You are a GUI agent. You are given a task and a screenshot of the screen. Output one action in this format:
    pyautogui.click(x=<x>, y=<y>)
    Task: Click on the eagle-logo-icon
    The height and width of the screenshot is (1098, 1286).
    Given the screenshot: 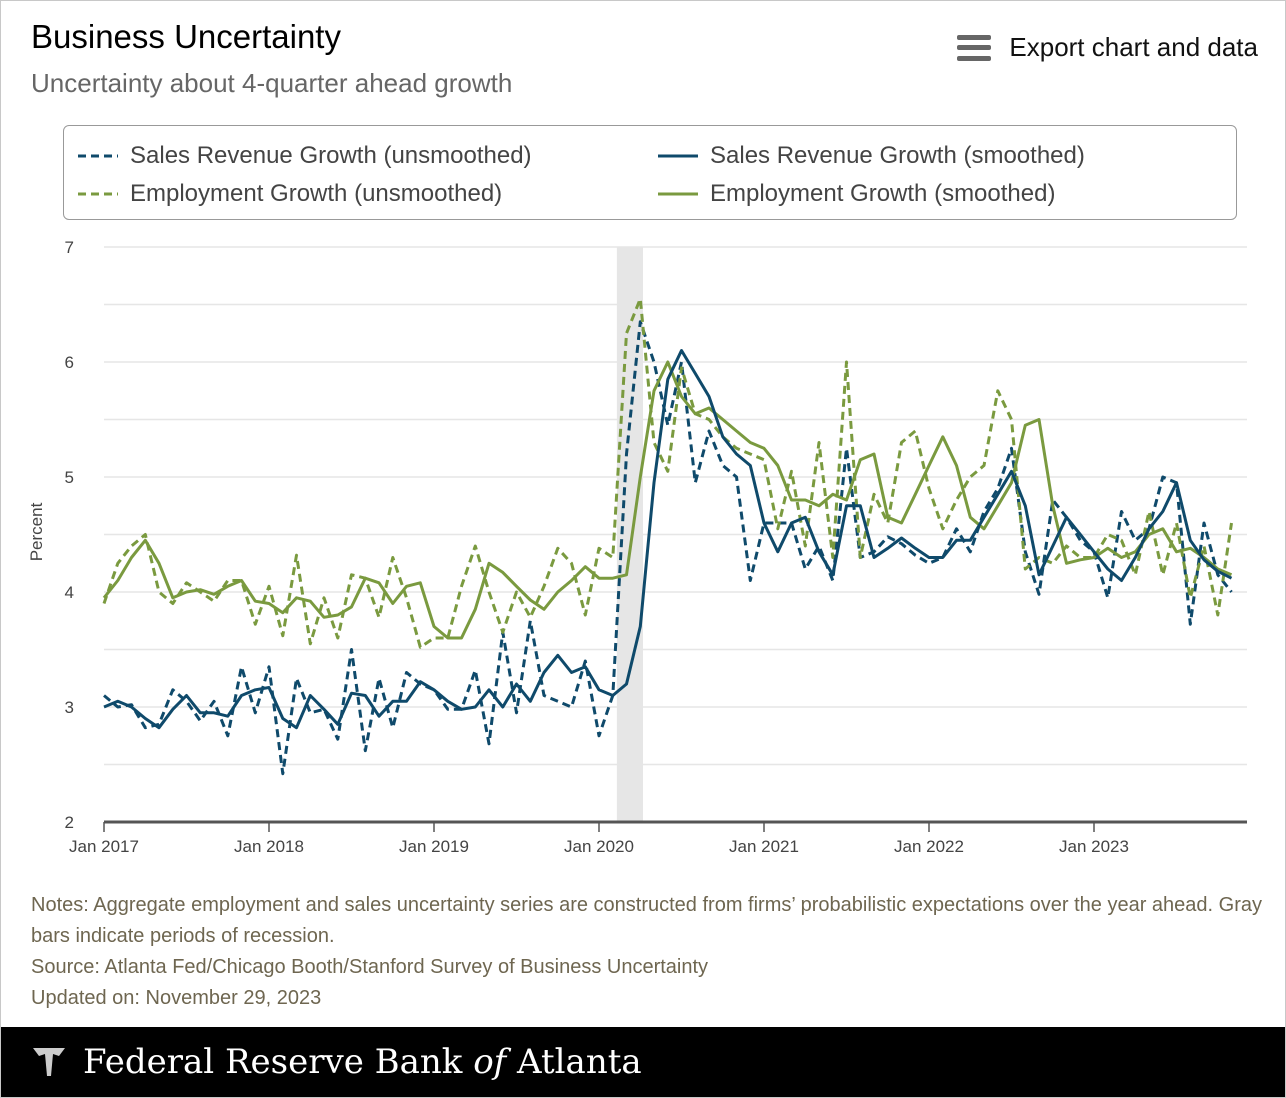 What is the action you would take?
    pyautogui.click(x=49, y=1062)
    